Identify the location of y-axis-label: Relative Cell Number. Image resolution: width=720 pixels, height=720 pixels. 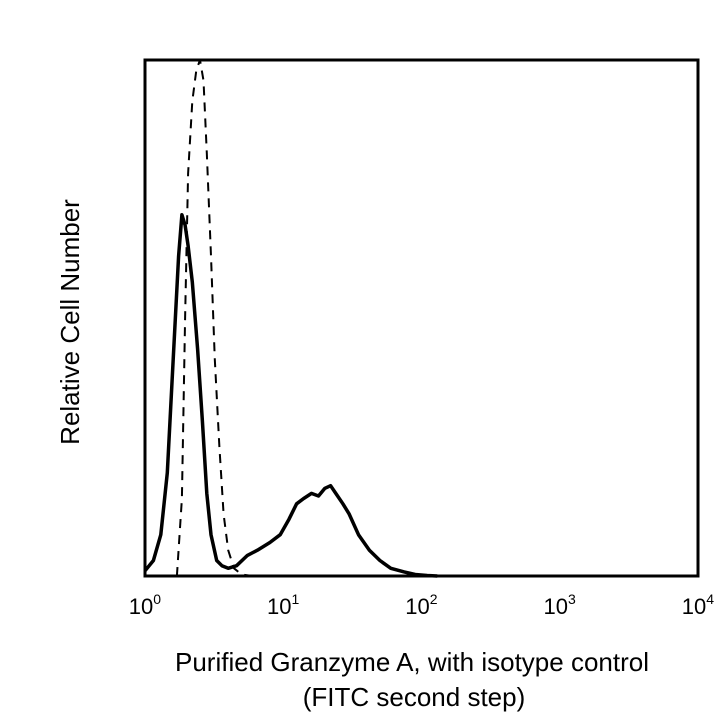
(70, 322).